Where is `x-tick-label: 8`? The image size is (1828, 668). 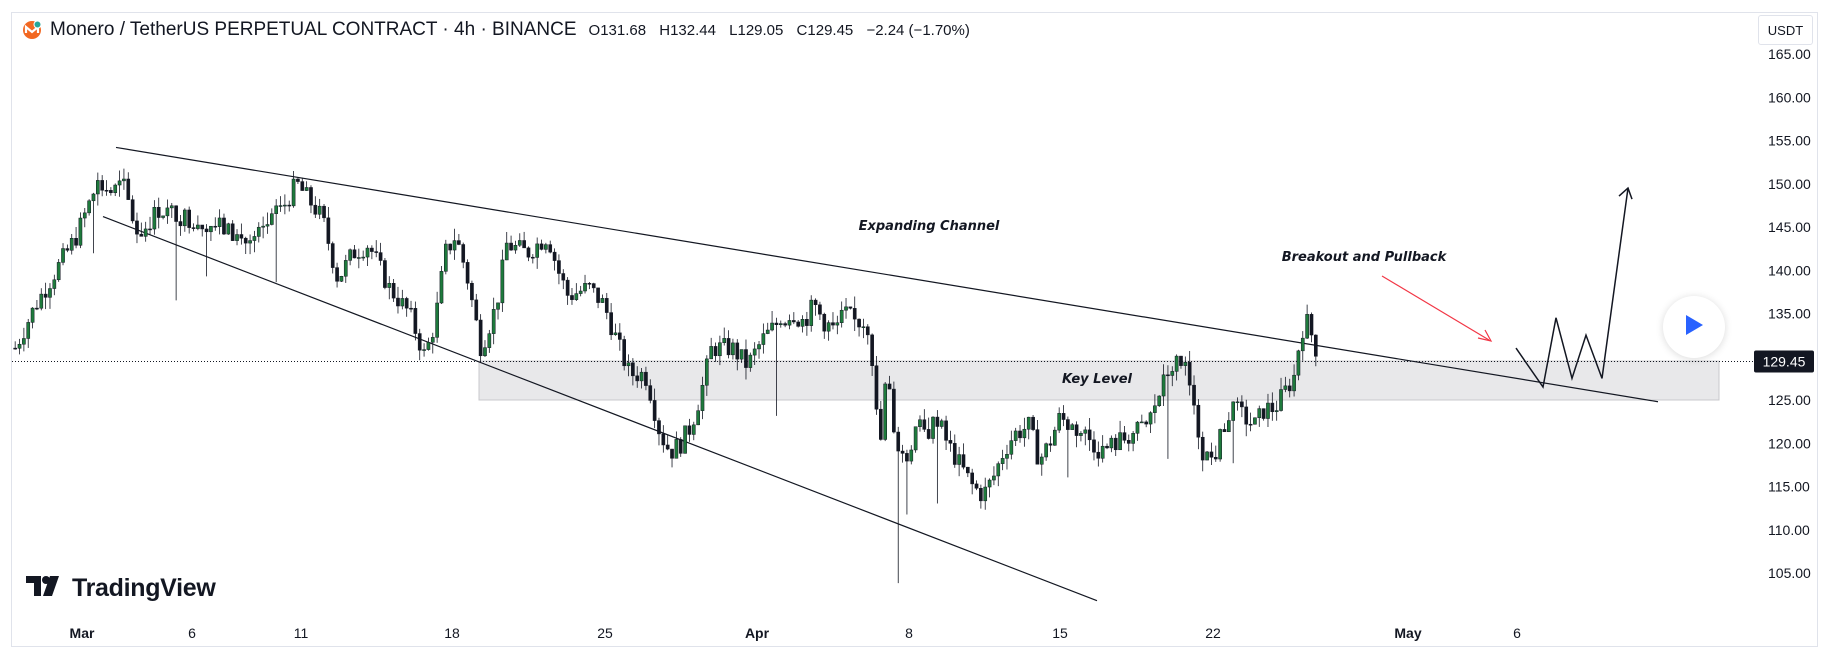
x-tick-label: 8 is located at coordinates (909, 633).